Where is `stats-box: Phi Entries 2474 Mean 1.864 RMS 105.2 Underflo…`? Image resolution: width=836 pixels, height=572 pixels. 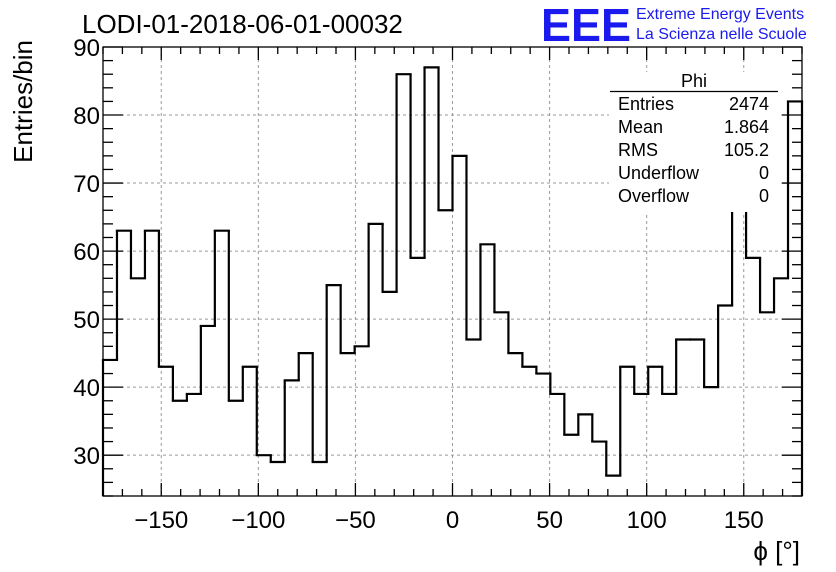
stats-box: Phi Entries 2474 Mean 1.864 RMS 105.2 Underflo… is located at coordinates (694, 141).